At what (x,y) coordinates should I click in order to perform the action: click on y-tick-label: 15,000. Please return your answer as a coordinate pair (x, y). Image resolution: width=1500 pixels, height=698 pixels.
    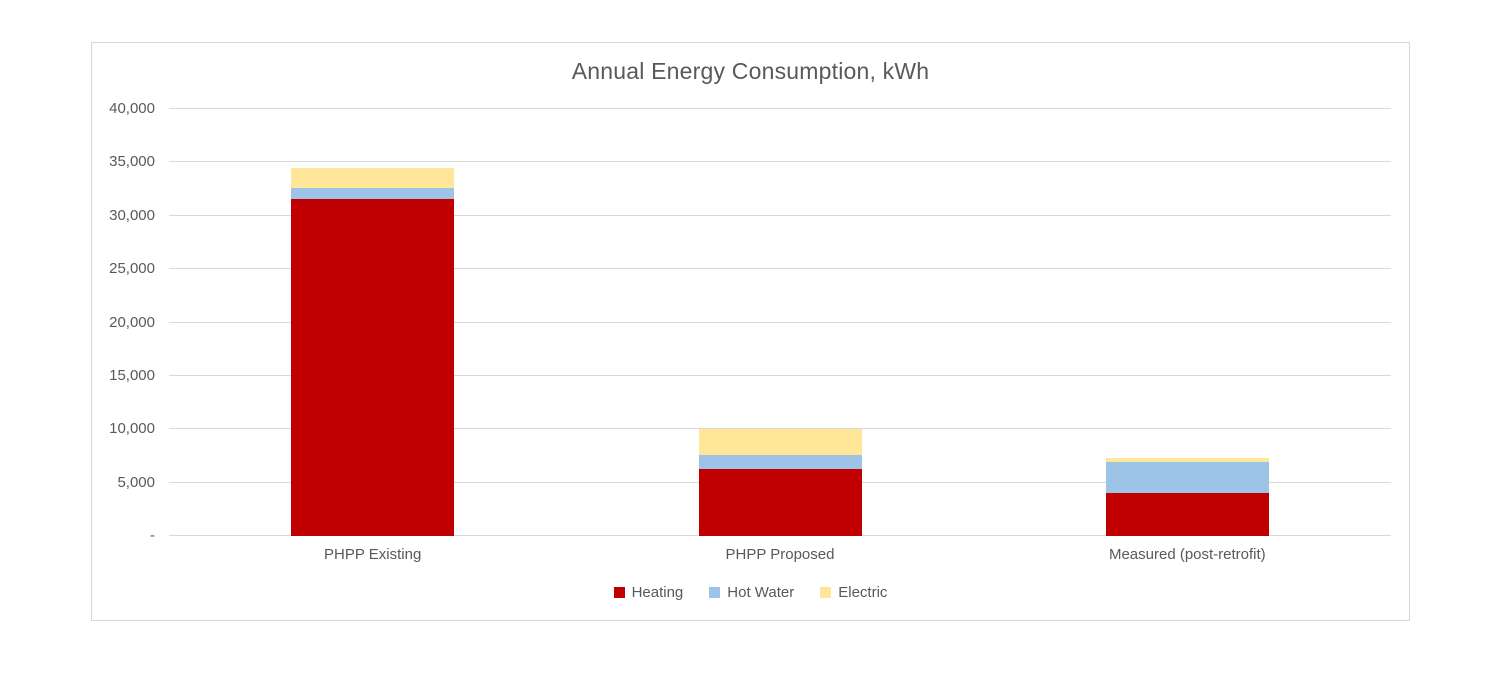
    Looking at the image, I should click on (132, 375).